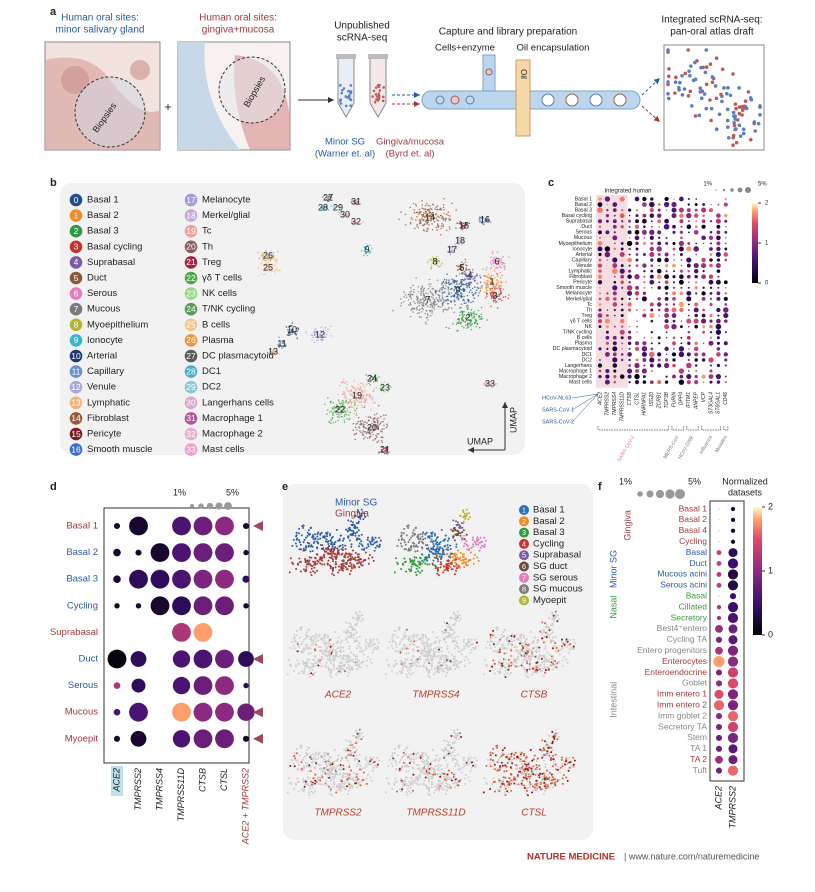 The height and width of the screenshot is (892, 815). Describe the element at coordinates (460, 240) in the screenshot. I see `umap-cluster-label: 18` at that location.